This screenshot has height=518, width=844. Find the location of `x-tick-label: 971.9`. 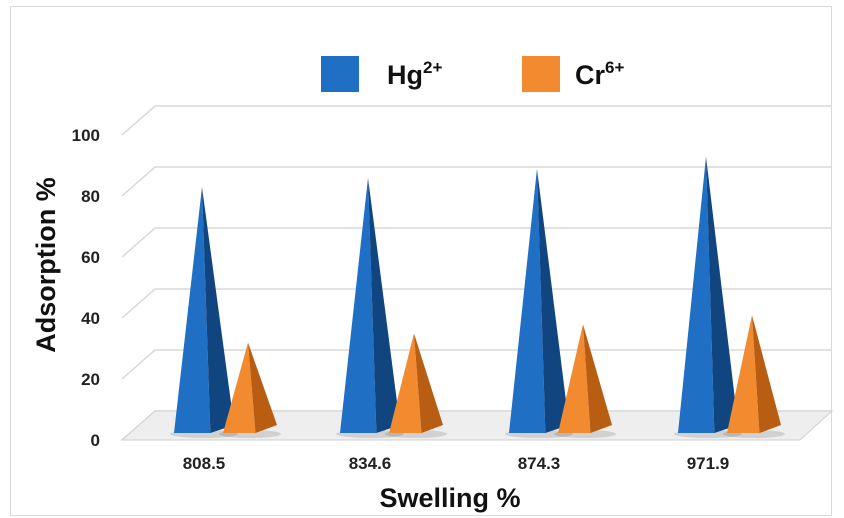

x-tick-label: 971.9 is located at coordinates (708, 463).